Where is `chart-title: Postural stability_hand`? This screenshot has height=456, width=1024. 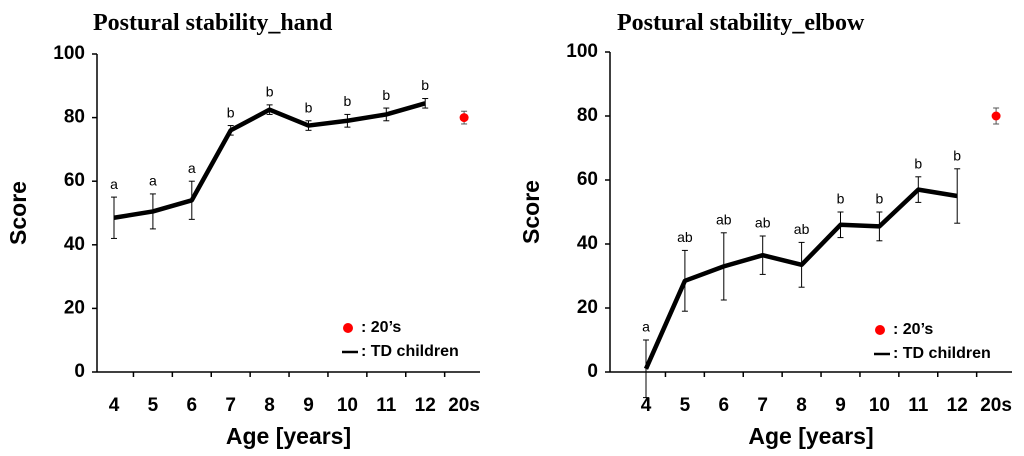
chart-title: Postural stability_hand is located at coordinates (213, 23).